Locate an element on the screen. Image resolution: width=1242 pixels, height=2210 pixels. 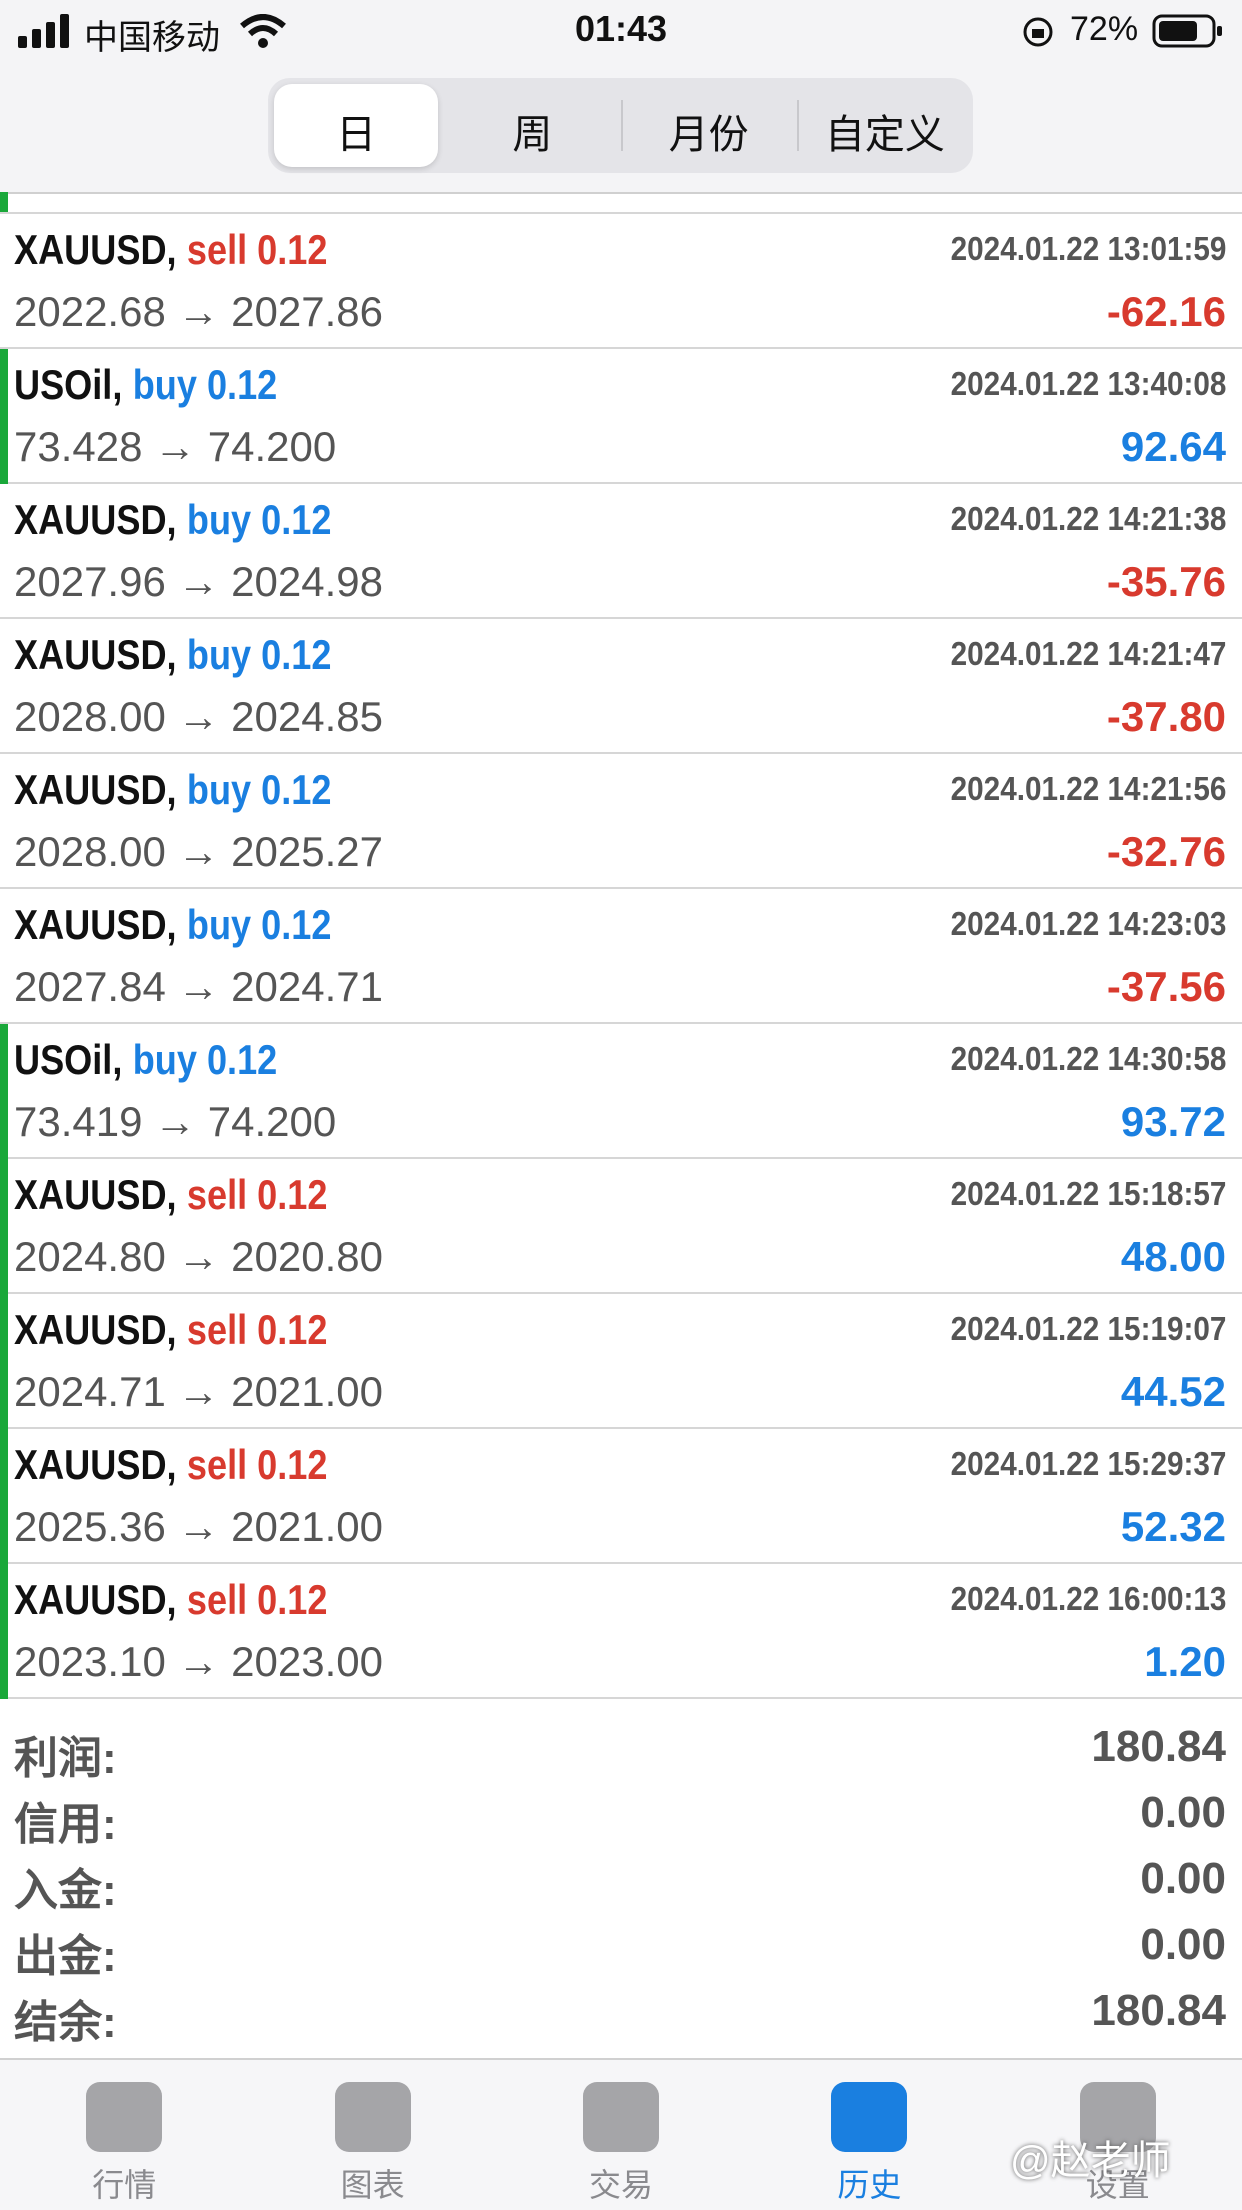
segment: 日 is located at coordinates (356, 135).